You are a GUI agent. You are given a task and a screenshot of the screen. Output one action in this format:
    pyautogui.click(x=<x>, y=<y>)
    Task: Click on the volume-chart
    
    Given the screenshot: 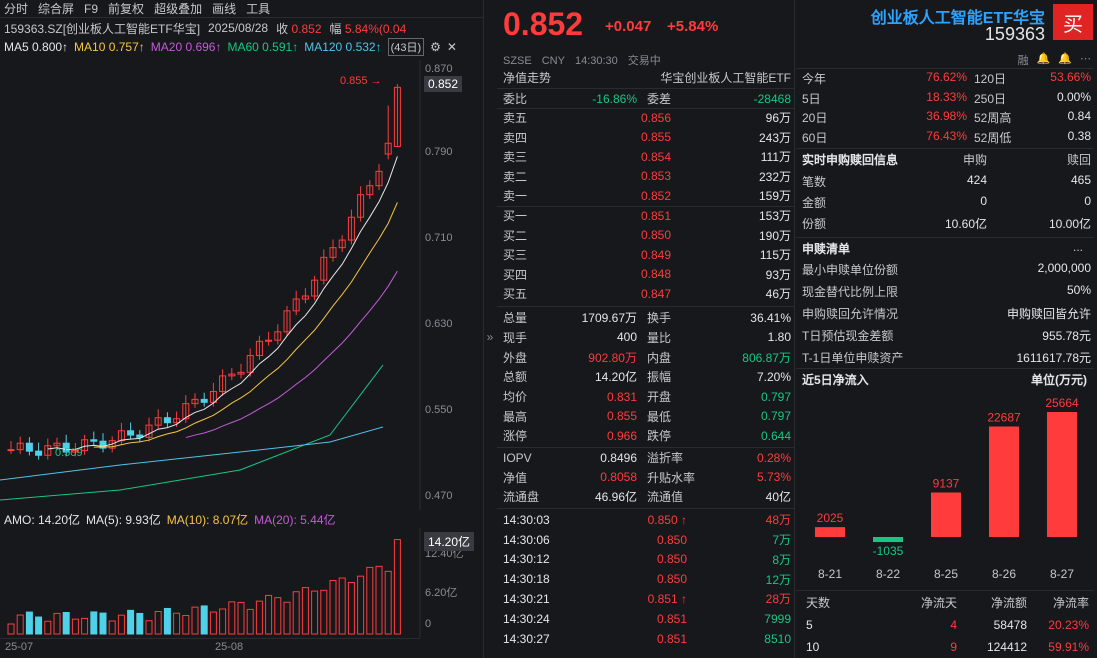 What is the action you would take?
    pyautogui.click(x=242, y=583)
    